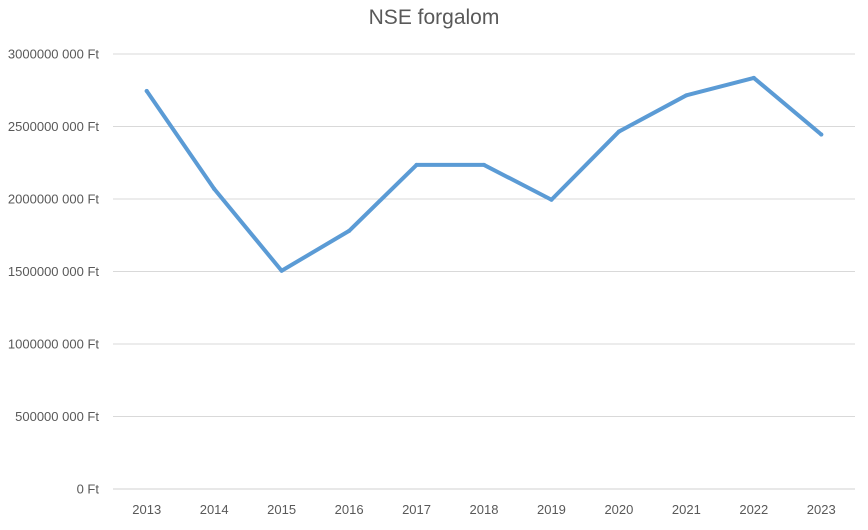 This screenshot has height=530, width=868. Describe the element at coordinates (551, 509) in the screenshot. I see `x-tick-label: 2019` at that location.